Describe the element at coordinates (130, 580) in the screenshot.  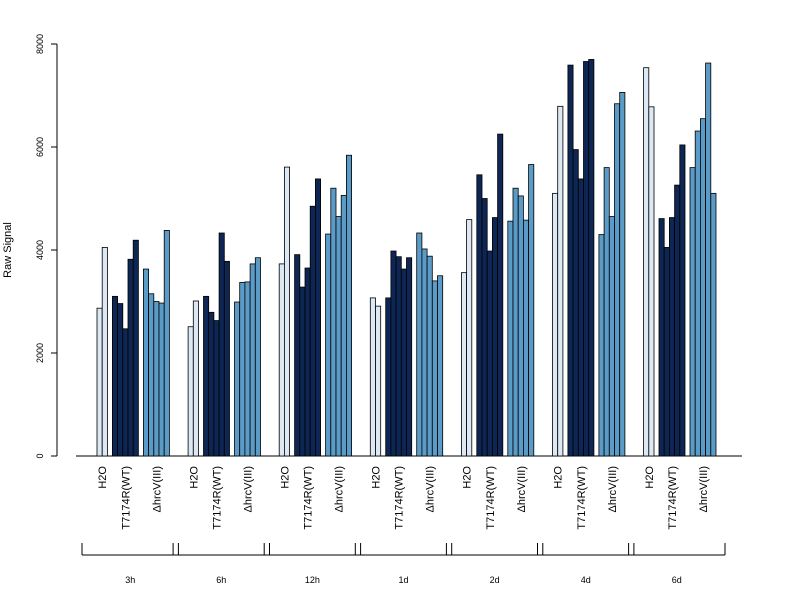
I see `period-label: 3h` at that location.